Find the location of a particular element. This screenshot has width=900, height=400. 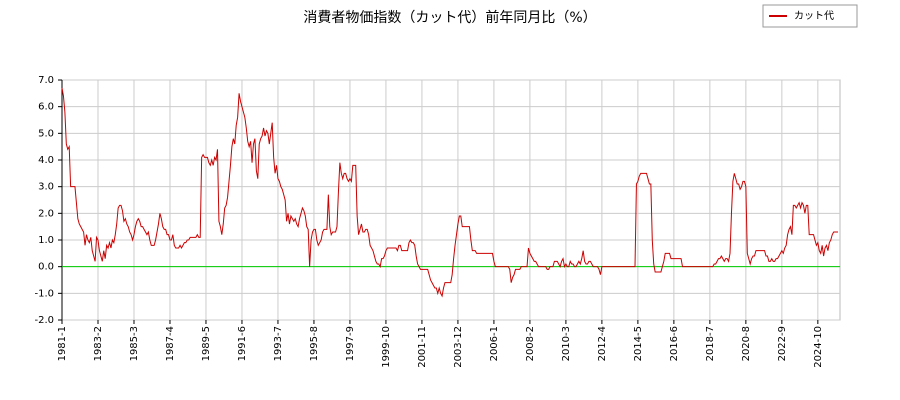

x-tick-label: 2010-3 is located at coordinates (566, 343).